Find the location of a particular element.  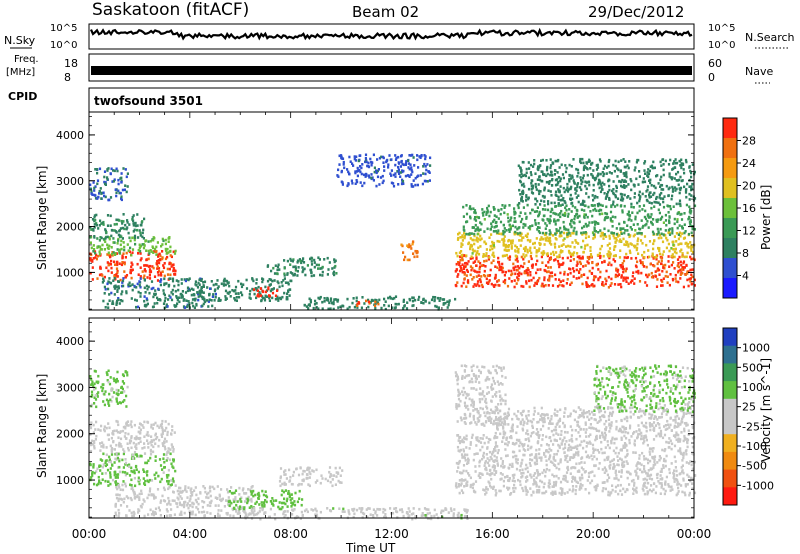

nsky-trace is located at coordinates (391, 34).